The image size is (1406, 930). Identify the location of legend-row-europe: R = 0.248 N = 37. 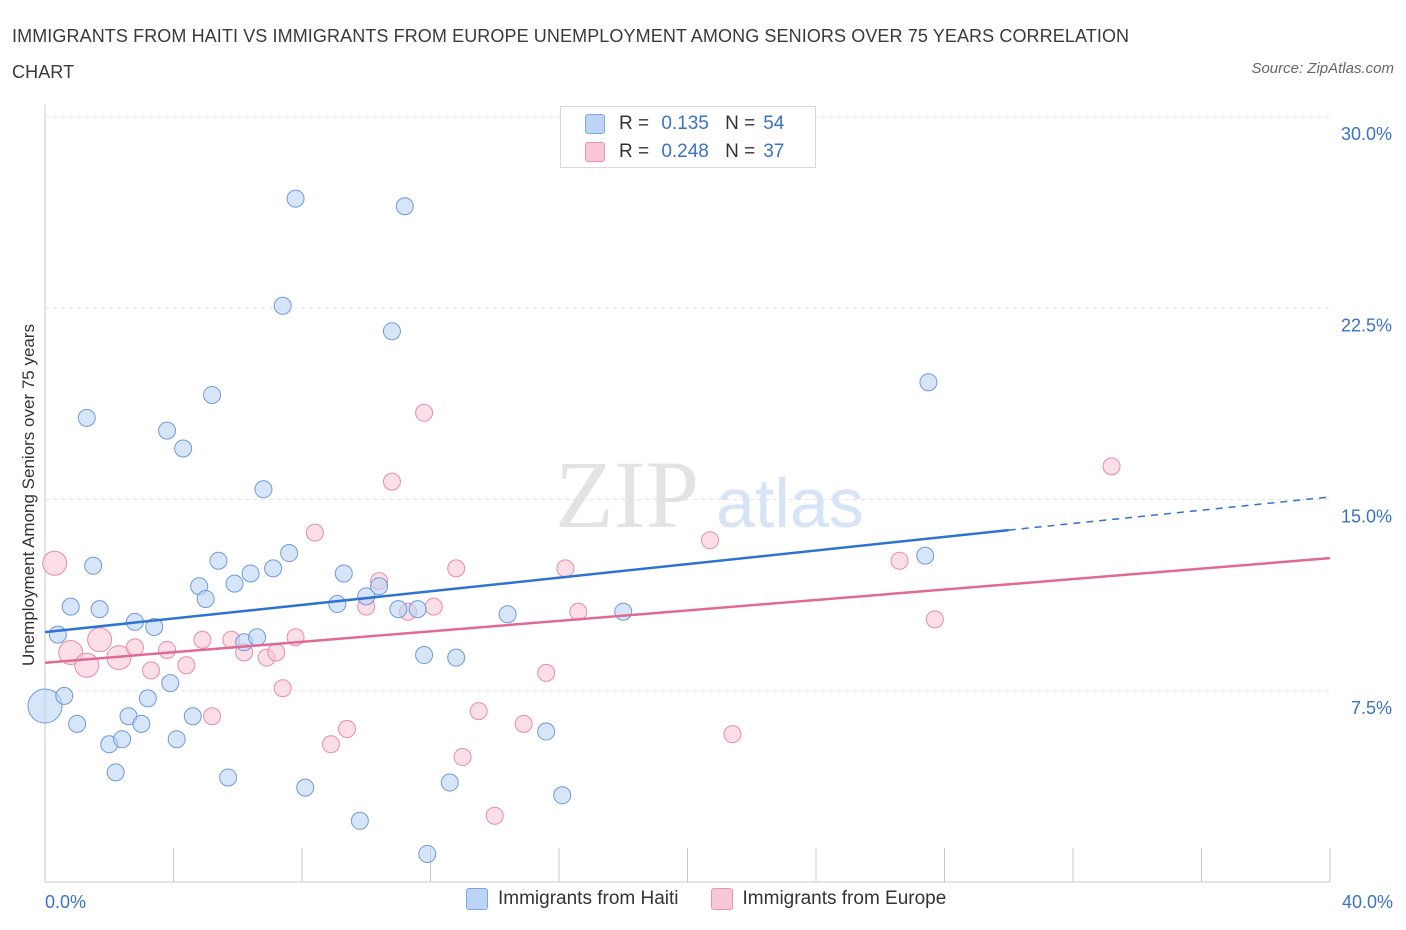
(684, 152).